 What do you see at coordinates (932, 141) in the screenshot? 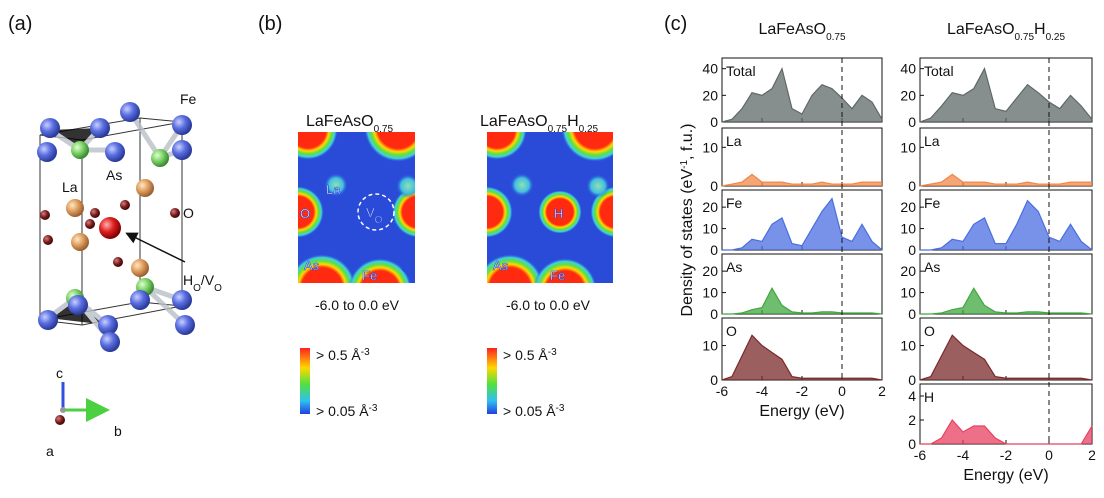
I see `series-label: La` at bounding box center [932, 141].